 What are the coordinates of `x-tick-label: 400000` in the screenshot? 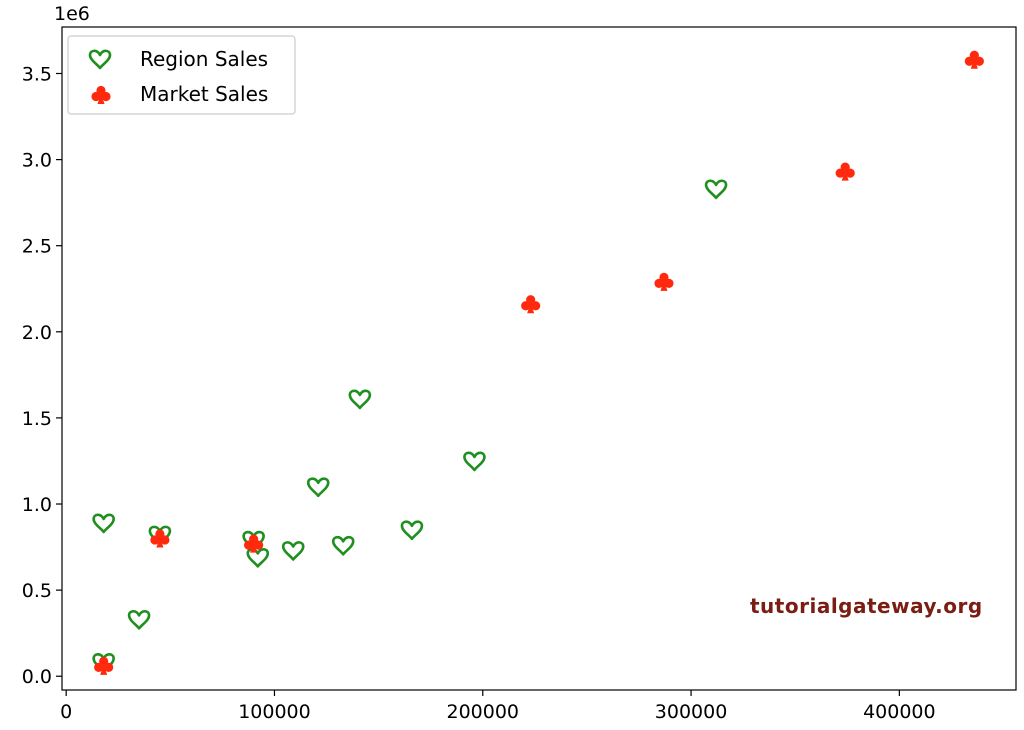 It's located at (899, 712).